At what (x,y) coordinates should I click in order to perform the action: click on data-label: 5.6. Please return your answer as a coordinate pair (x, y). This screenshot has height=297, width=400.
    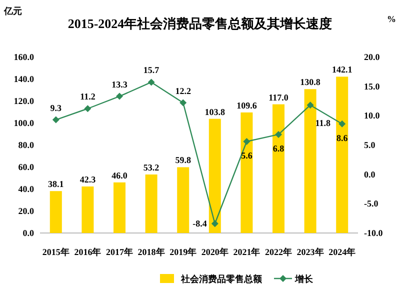
    Looking at the image, I should click on (246, 155).